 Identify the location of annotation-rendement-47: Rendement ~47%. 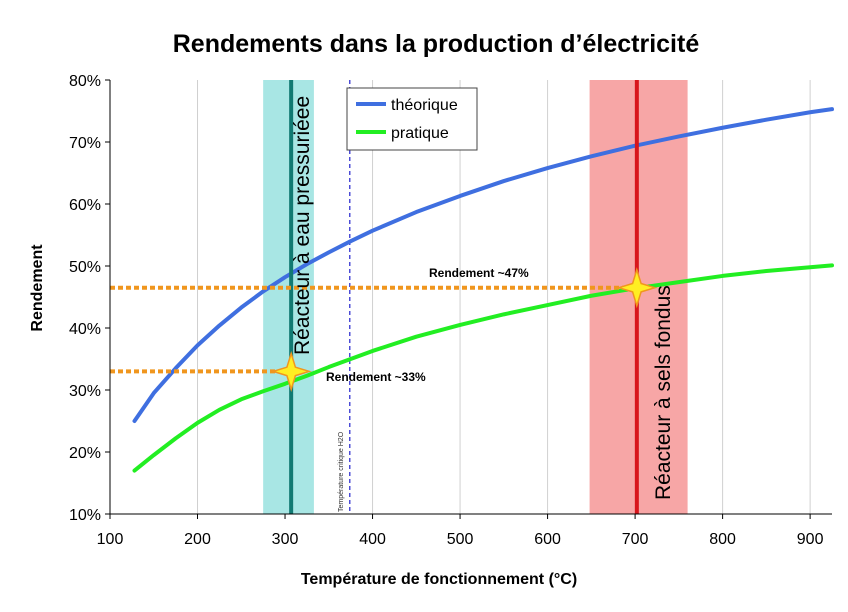
(479, 273).